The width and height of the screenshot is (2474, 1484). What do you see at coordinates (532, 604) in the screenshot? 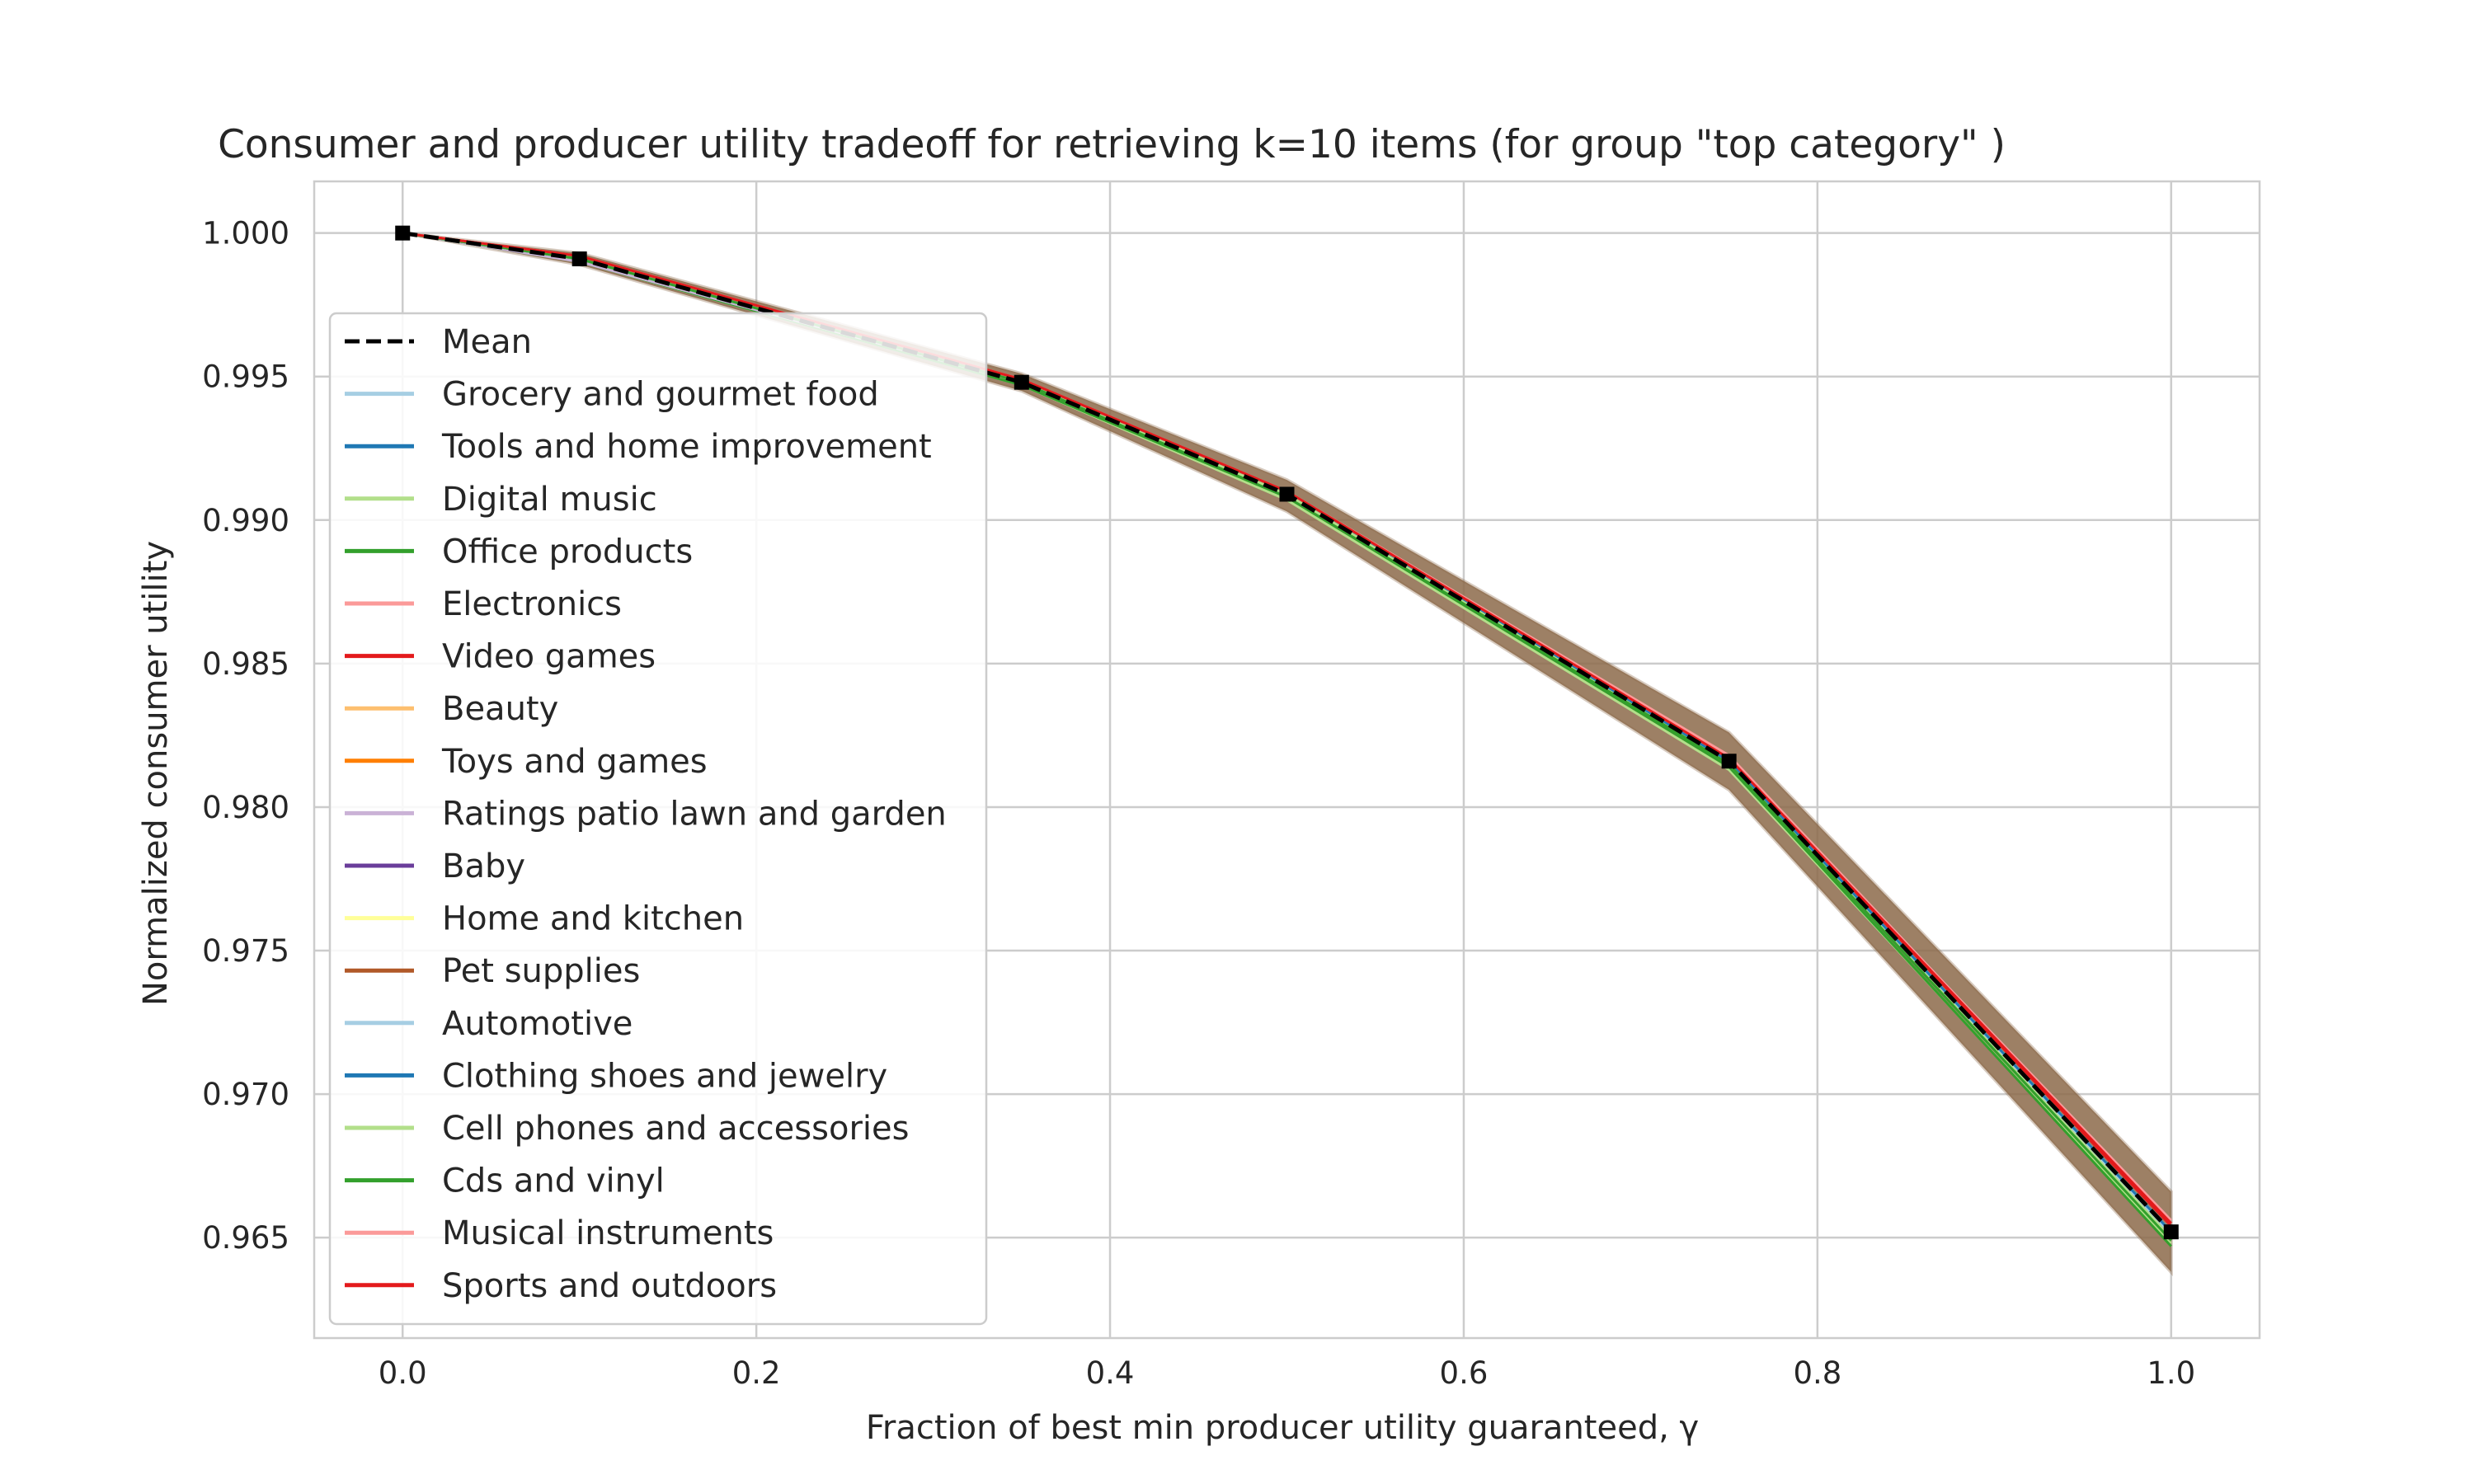
I see `legend-label: Electronics` at bounding box center [532, 604].